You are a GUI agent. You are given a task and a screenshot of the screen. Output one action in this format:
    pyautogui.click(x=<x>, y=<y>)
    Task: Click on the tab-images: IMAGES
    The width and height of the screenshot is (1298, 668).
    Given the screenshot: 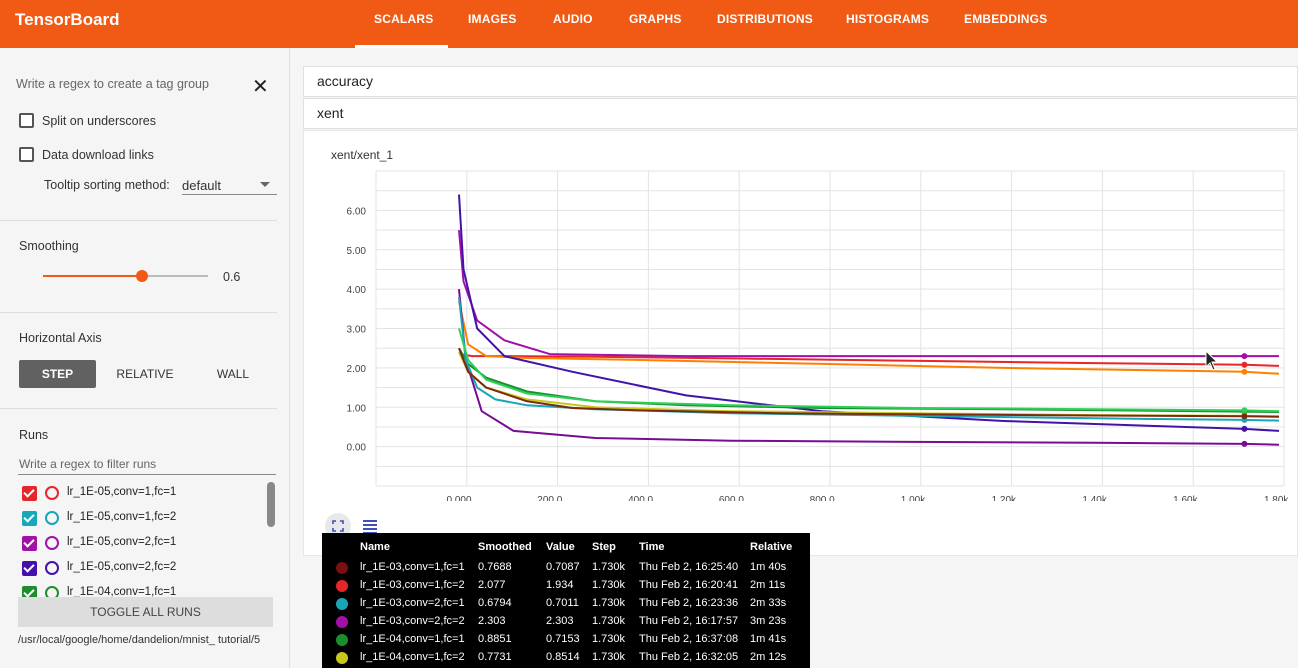 What is the action you would take?
    pyautogui.click(x=492, y=19)
    